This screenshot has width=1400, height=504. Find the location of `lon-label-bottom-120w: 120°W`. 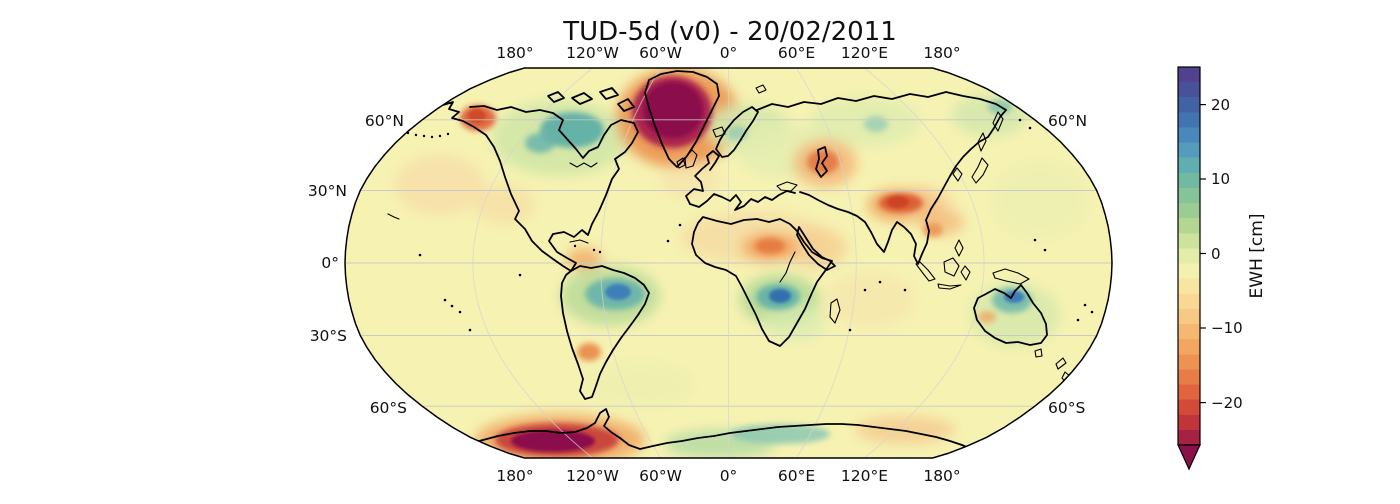

lon-label-bottom-120w: 120°W is located at coordinates (592, 476).